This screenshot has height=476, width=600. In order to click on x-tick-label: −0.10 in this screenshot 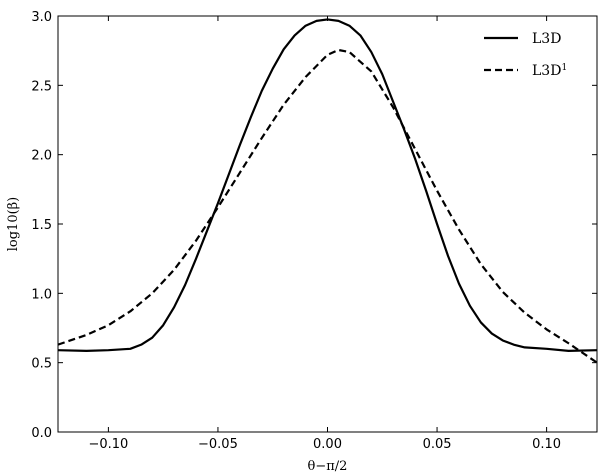, I will do `click(108, 444)`.